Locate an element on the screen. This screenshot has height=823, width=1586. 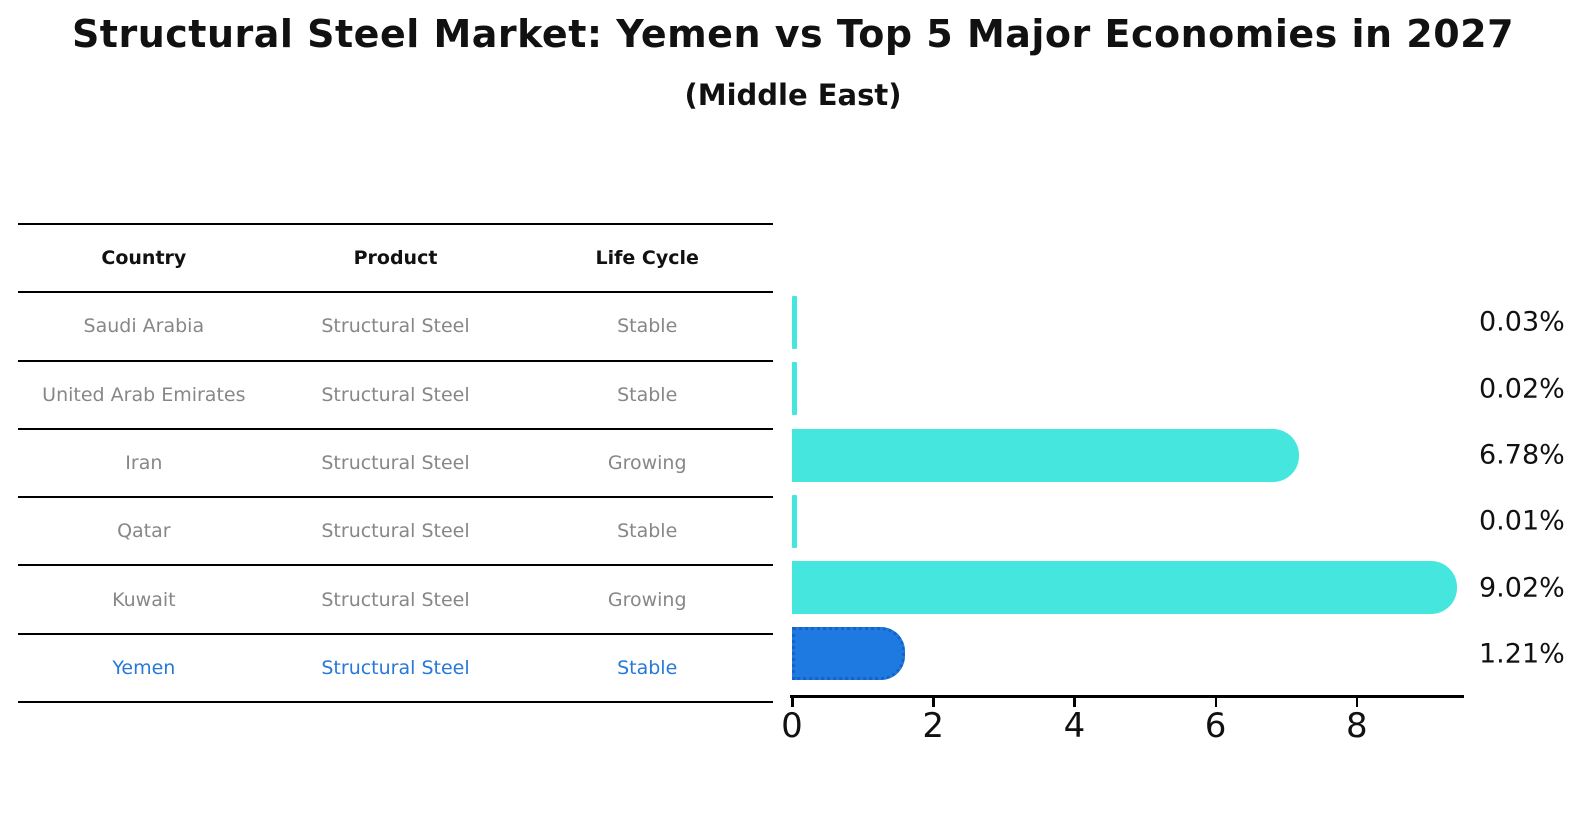
x-axis-tick-label: 8 is located at coordinates (1356, 726).